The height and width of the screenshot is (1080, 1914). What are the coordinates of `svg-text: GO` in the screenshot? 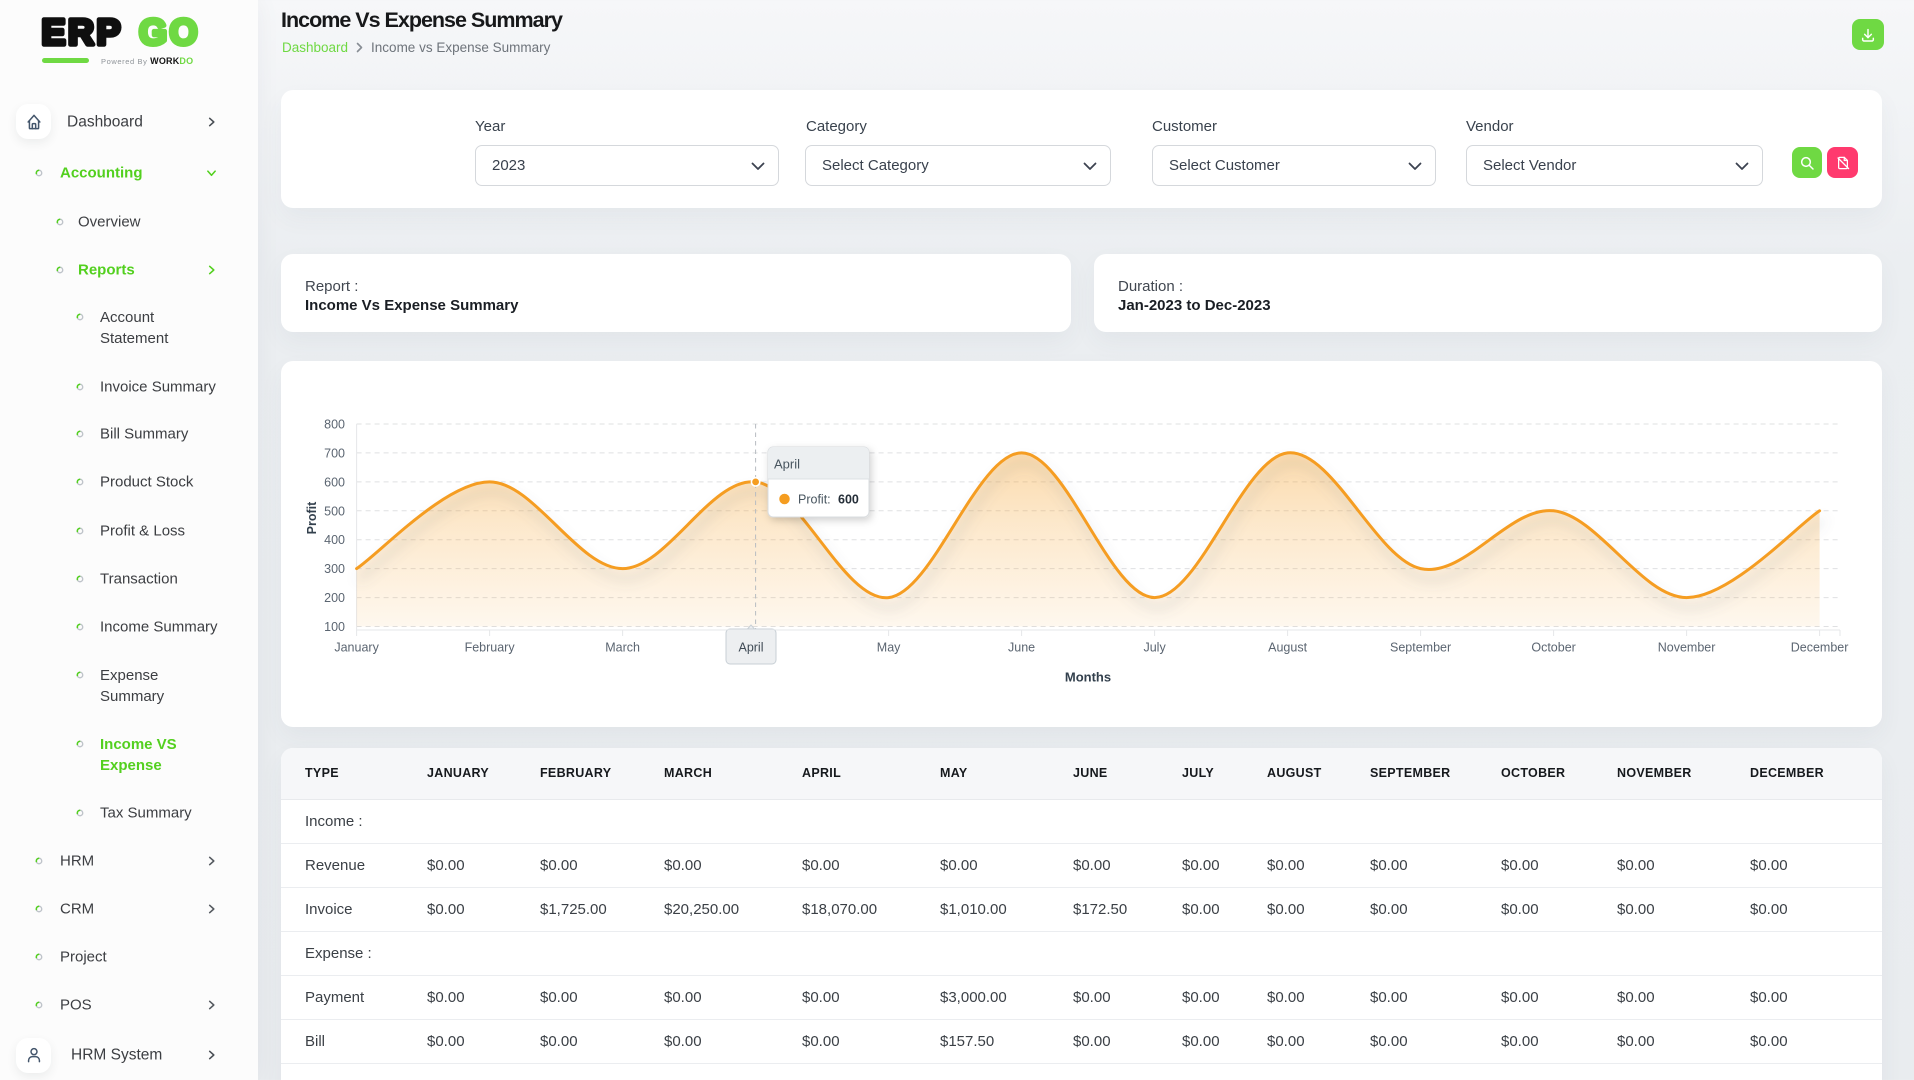 It's located at (169, 33).